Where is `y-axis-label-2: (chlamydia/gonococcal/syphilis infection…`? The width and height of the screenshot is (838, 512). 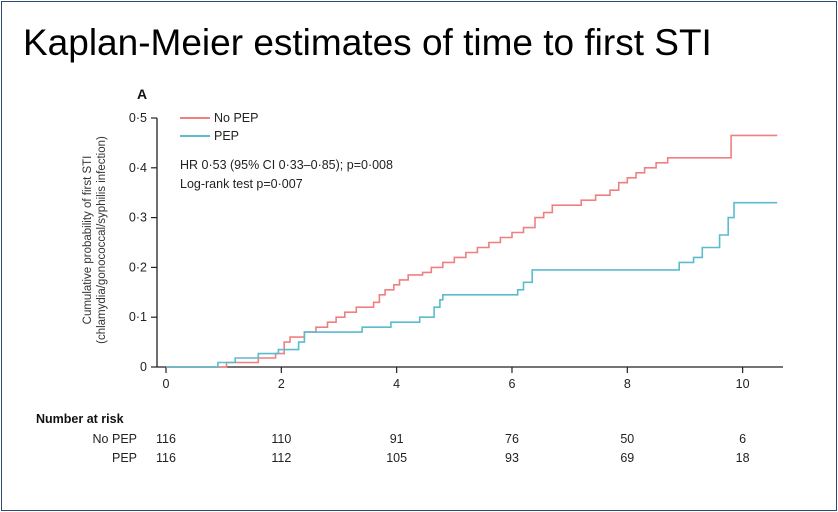
y-axis-label-2: (chlamydia/gonococcal/syphilis infection… is located at coordinates (102, 240).